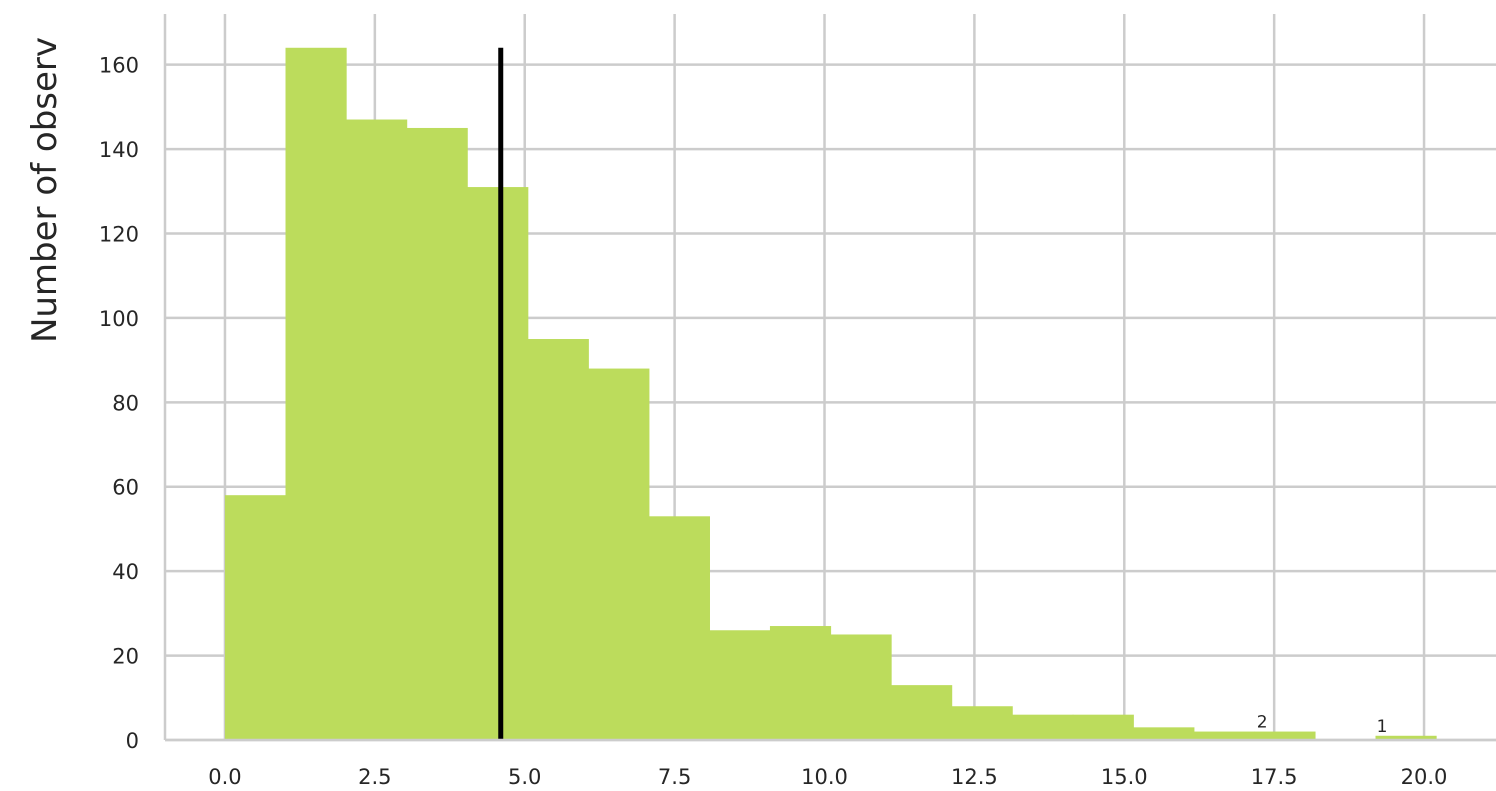 This screenshot has height=791, width=1496. What do you see at coordinates (674, 777) in the screenshot?
I see `x-tick-label: 7.5` at bounding box center [674, 777].